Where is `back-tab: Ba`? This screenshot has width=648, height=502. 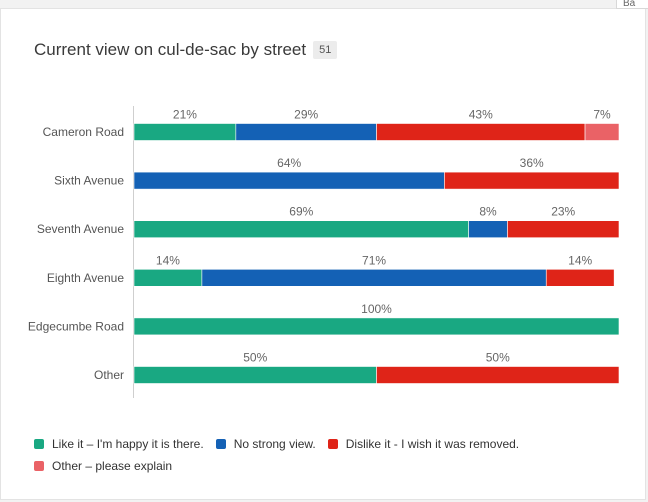 back-tab: Ba is located at coordinates (632, 4).